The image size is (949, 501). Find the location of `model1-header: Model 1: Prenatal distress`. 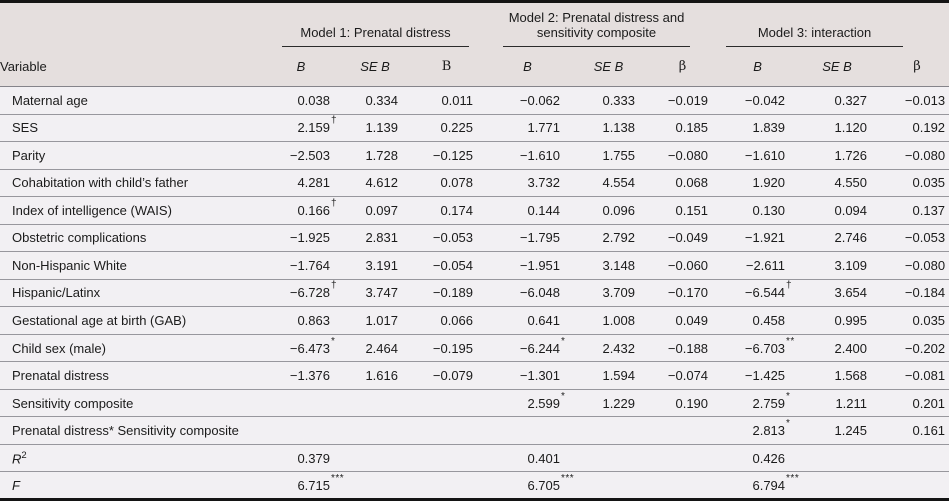

model1-header: Model 1: Prenatal distress is located at coordinates (366, 24).